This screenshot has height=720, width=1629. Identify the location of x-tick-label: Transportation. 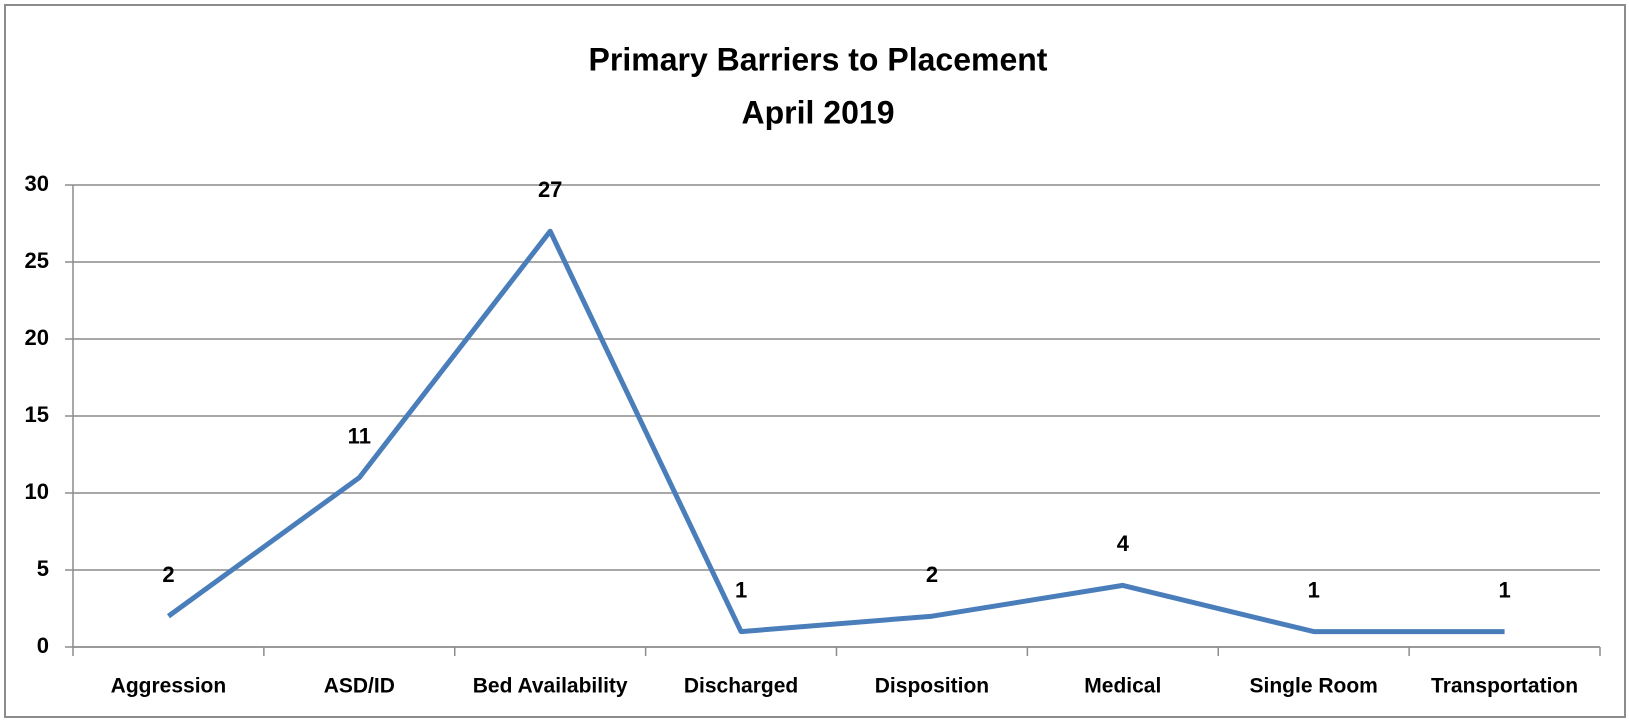
(1504, 686).